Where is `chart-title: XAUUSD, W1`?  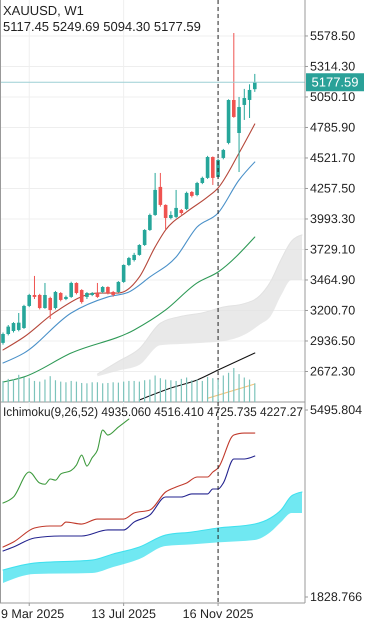 chart-title: XAUUSD, W1 is located at coordinates (43, 10).